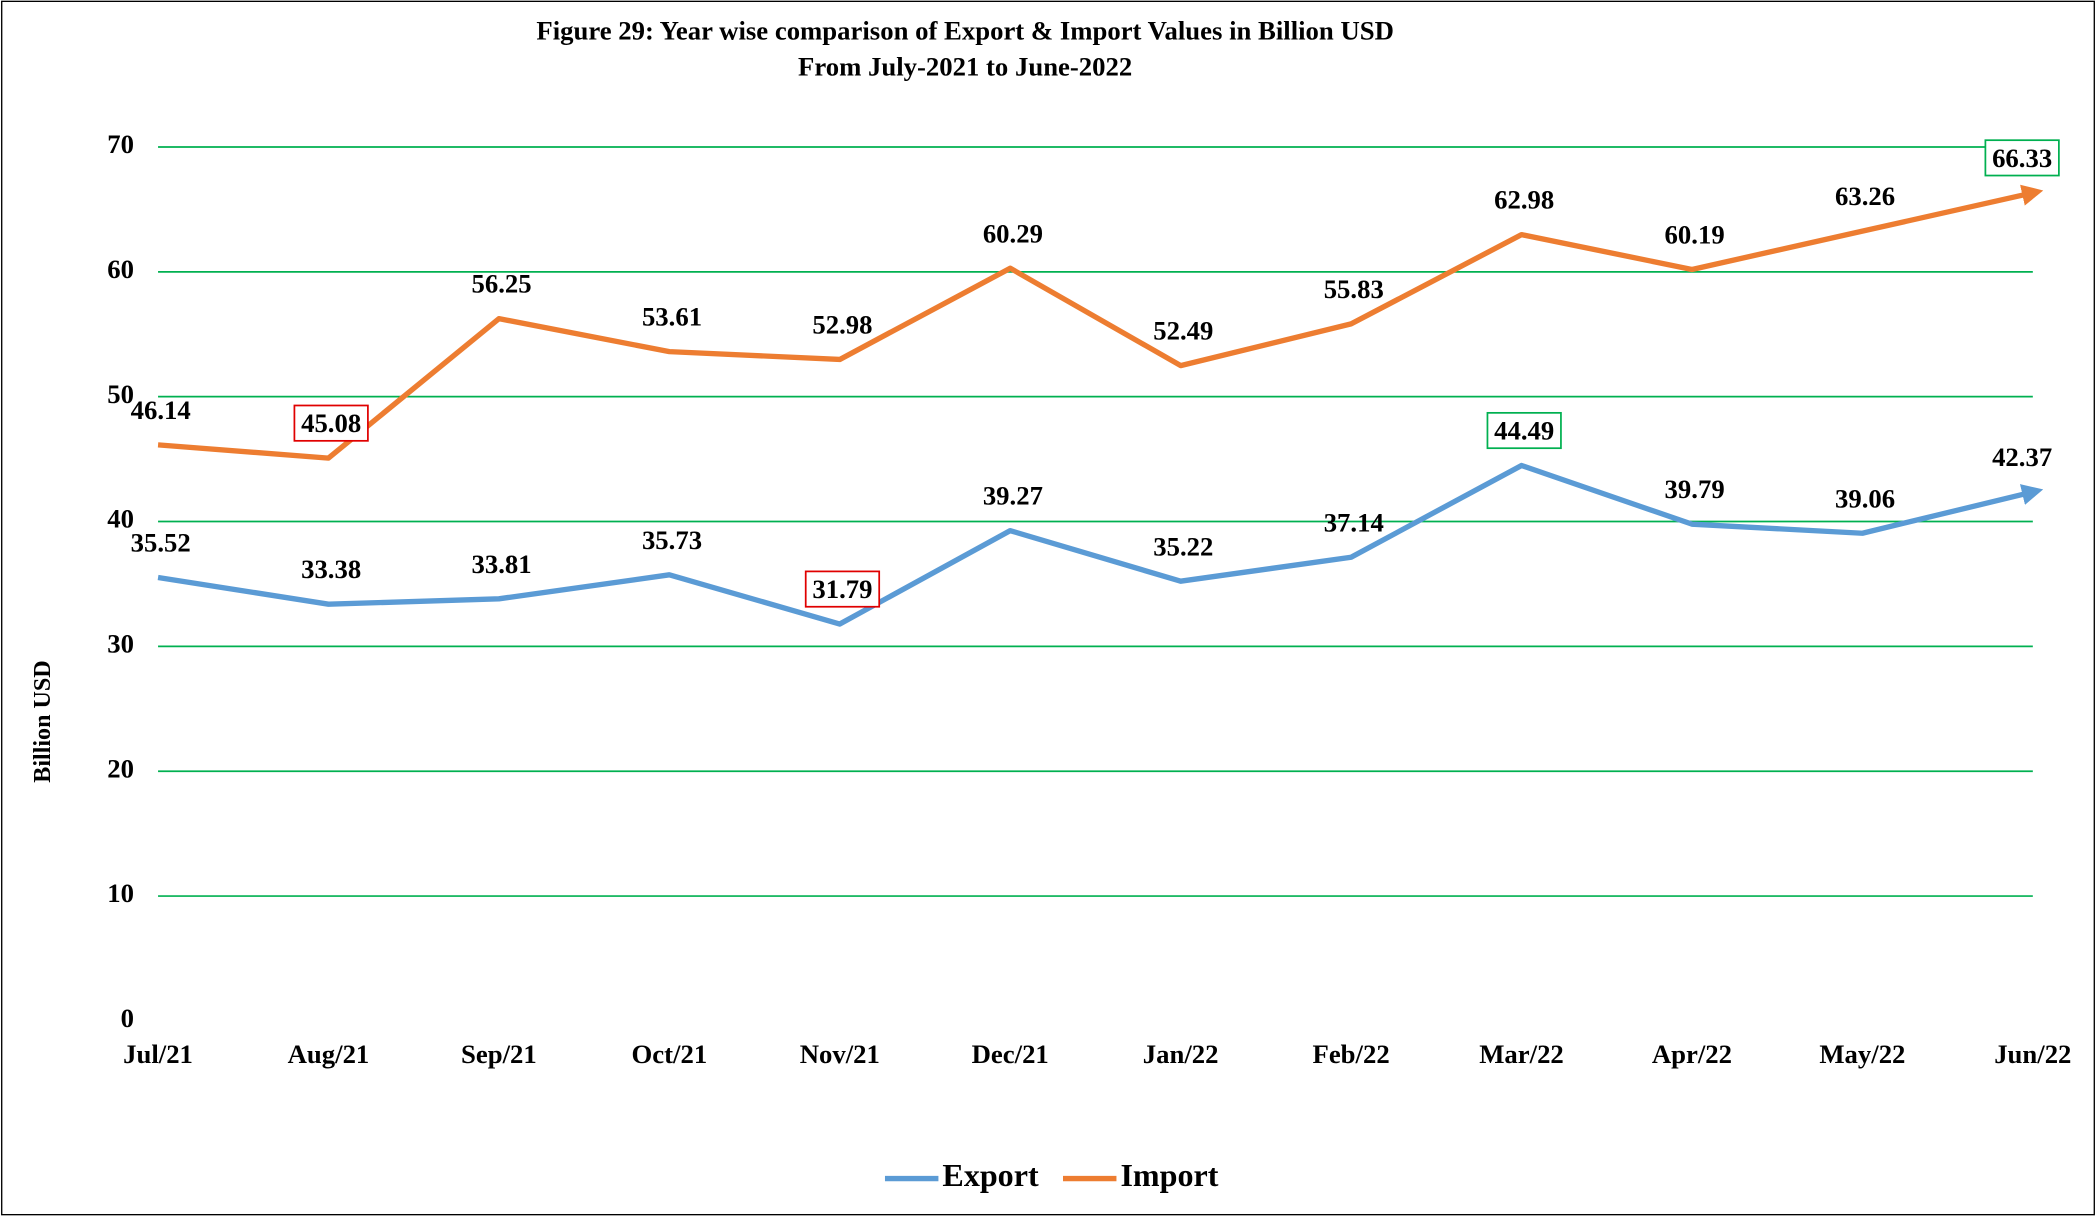  I want to click on data-label: 46.14, so click(161, 410).